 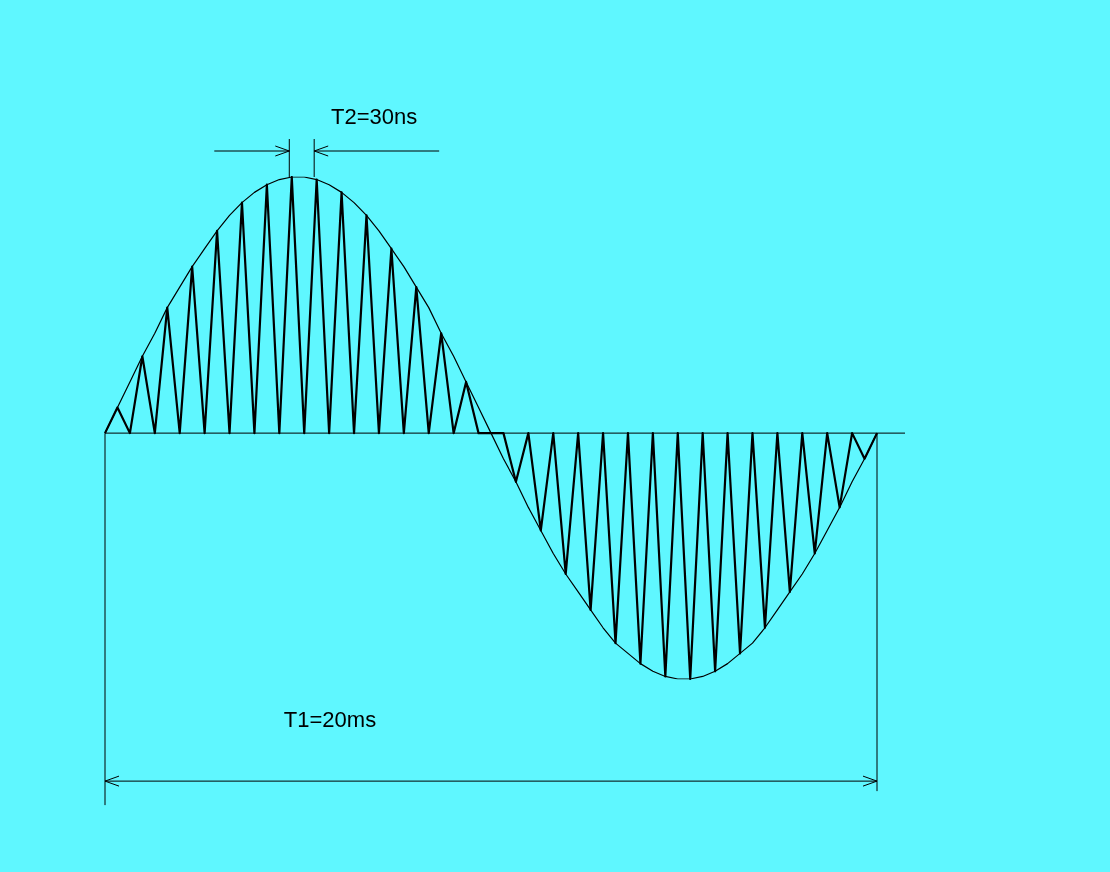 What do you see at coordinates (374, 117) in the screenshot?
I see `text: T2=30ns` at bounding box center [374, 117].